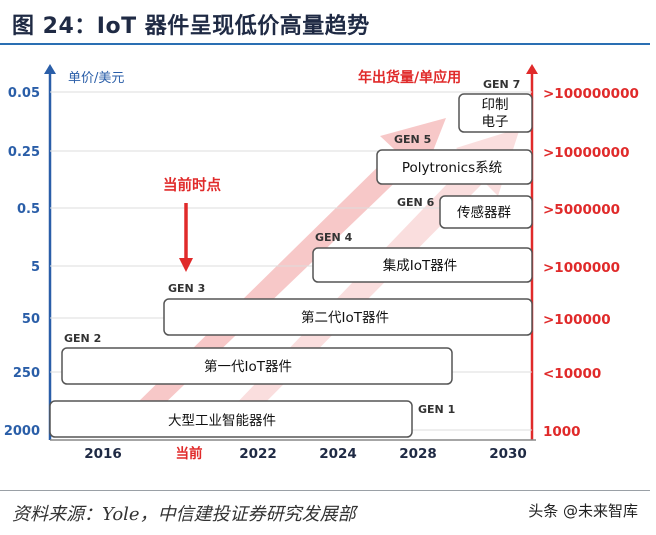 Image resolution: width=656 pixels, height=535 pixels. Describe the element at coordinates (345, 317) in the screenshot. I see `generation-label: 第二代IoT器件` at that location.